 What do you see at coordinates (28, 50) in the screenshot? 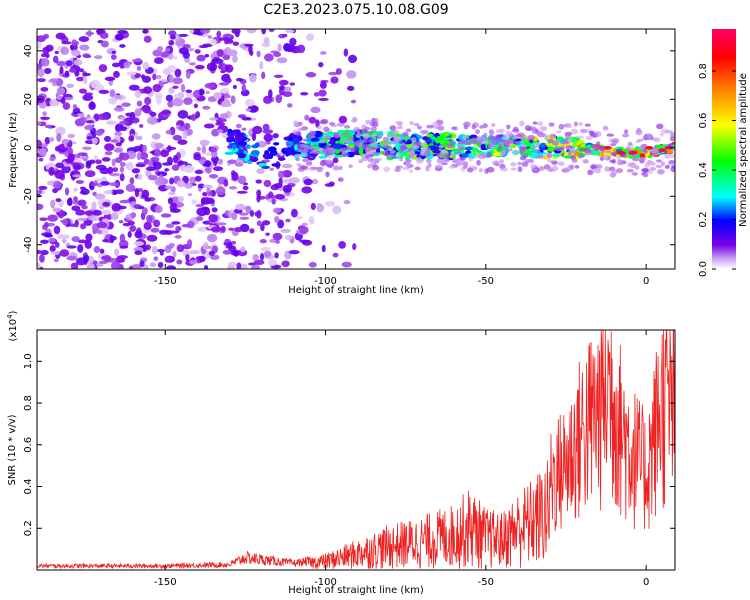
I see `y-tick-label: 40` at bounding box center [28, 50].